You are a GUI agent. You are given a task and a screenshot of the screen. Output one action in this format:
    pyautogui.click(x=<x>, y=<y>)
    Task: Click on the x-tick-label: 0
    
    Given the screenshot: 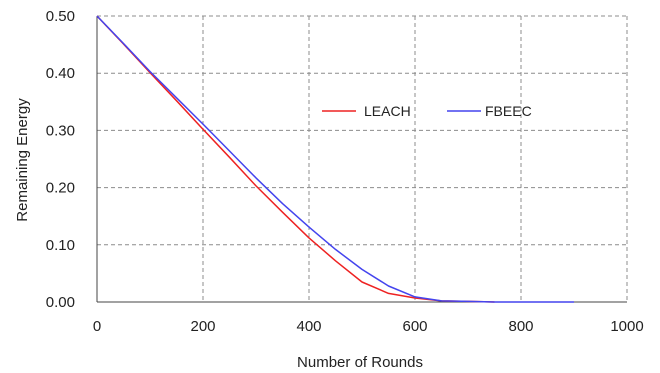 What is the action you would take?
    pyautogui.click(x=97, y=326)
    